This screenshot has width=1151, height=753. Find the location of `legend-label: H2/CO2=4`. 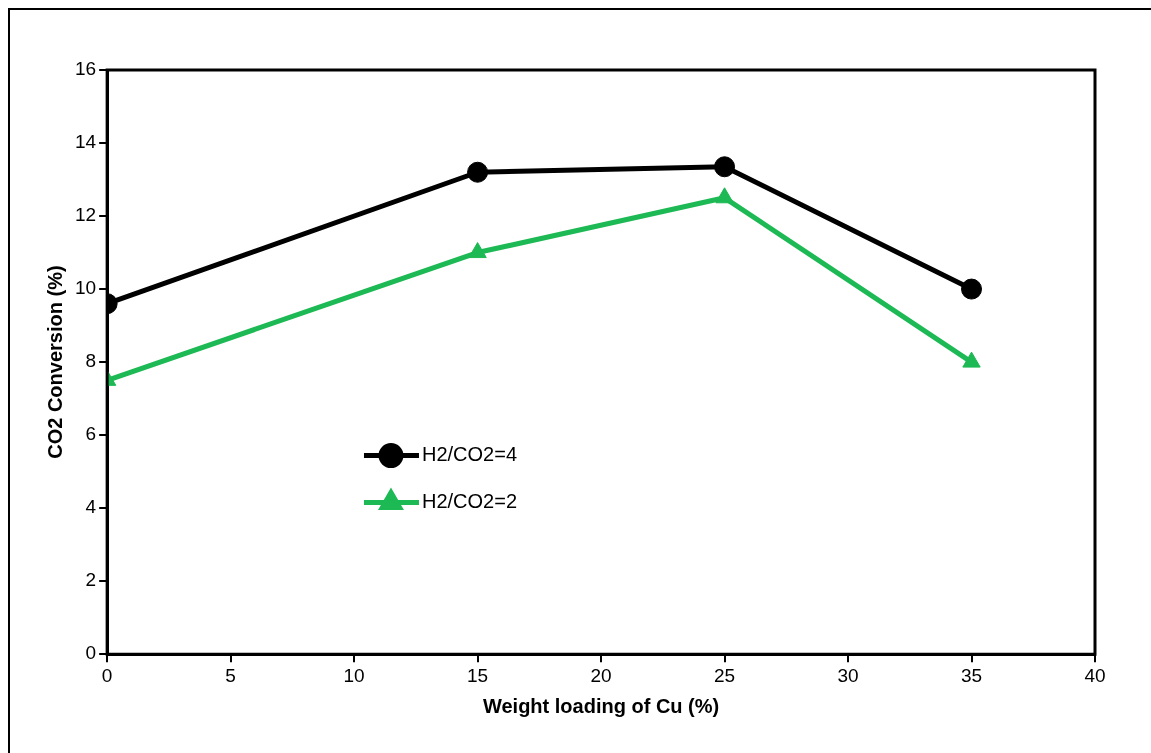

legend-label: H2/CO2=4 is located at coordinates (469, 454).